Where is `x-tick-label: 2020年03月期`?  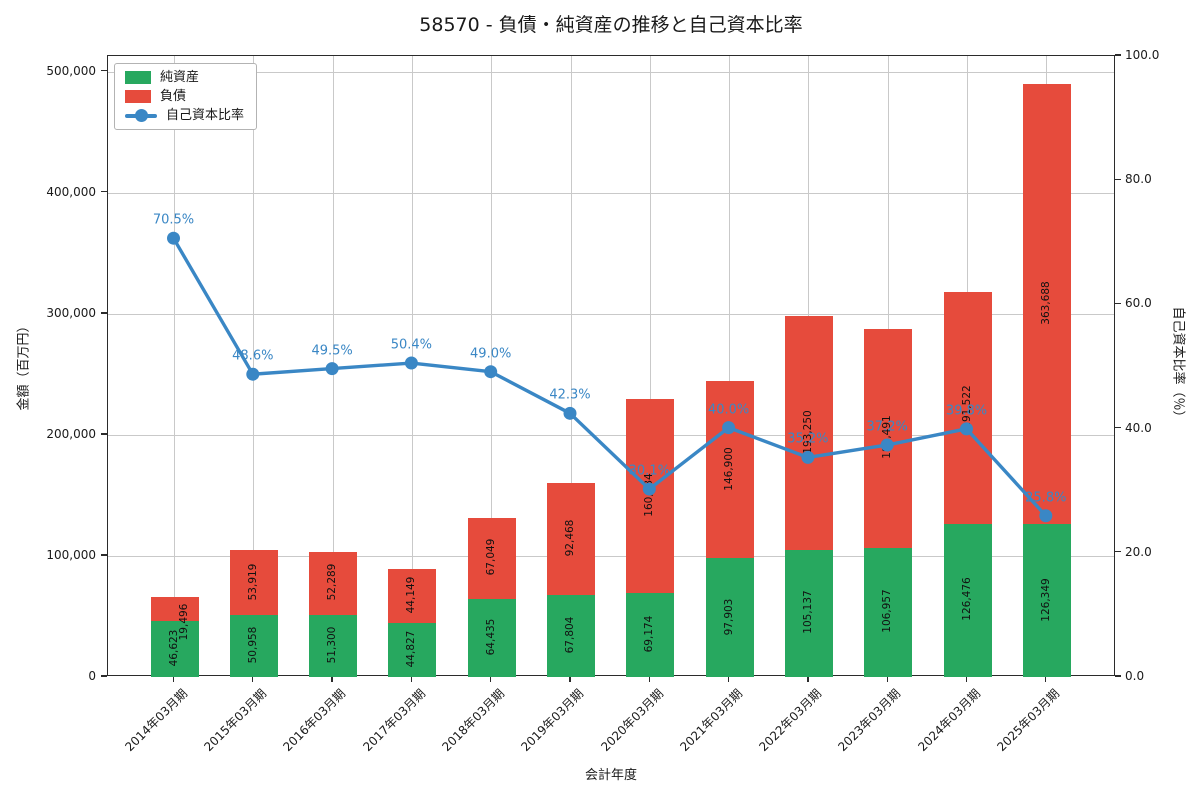 x-tick-label: 2020年03月期 is located at coordinates (631, 720).